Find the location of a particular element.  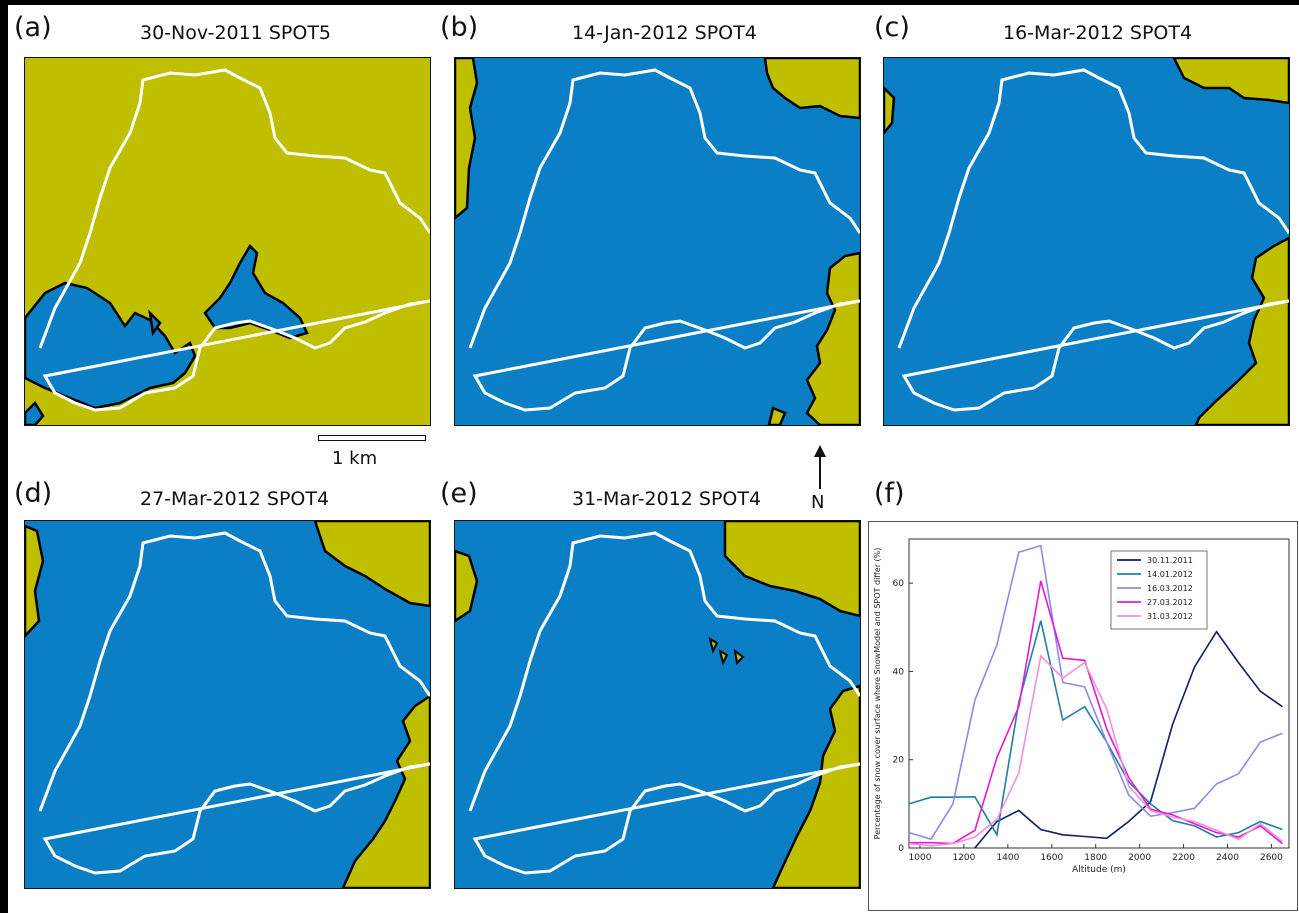

map-panel-e is located at coordinates (657, 704).